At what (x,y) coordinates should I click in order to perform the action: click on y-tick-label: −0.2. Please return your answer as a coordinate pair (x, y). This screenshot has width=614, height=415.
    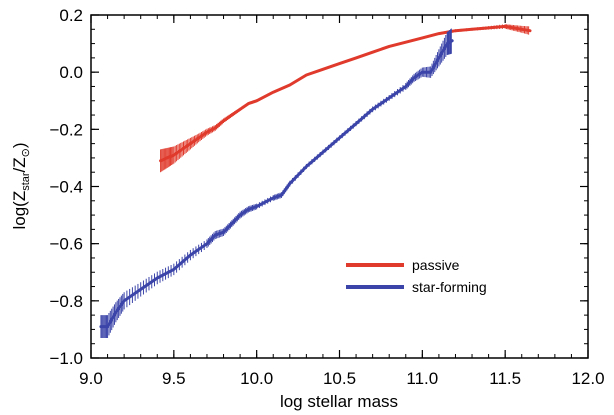
    Looking at the image, I should click on (66, 129).